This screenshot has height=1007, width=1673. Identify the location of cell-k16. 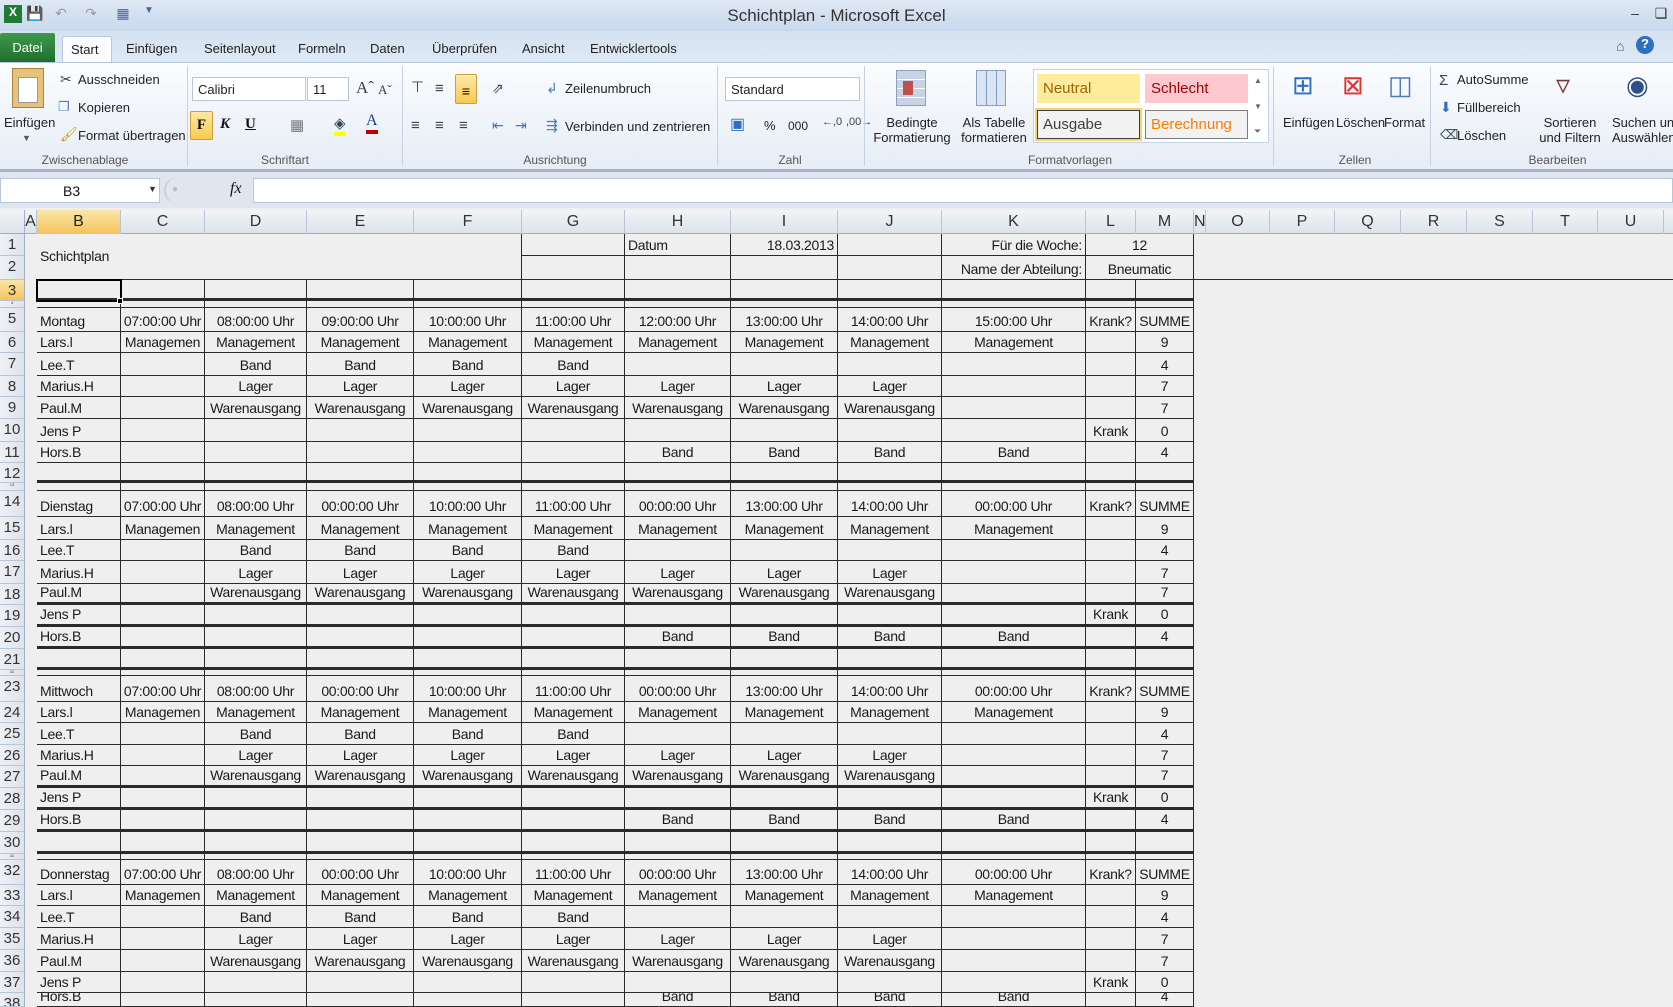
(1014, 550).